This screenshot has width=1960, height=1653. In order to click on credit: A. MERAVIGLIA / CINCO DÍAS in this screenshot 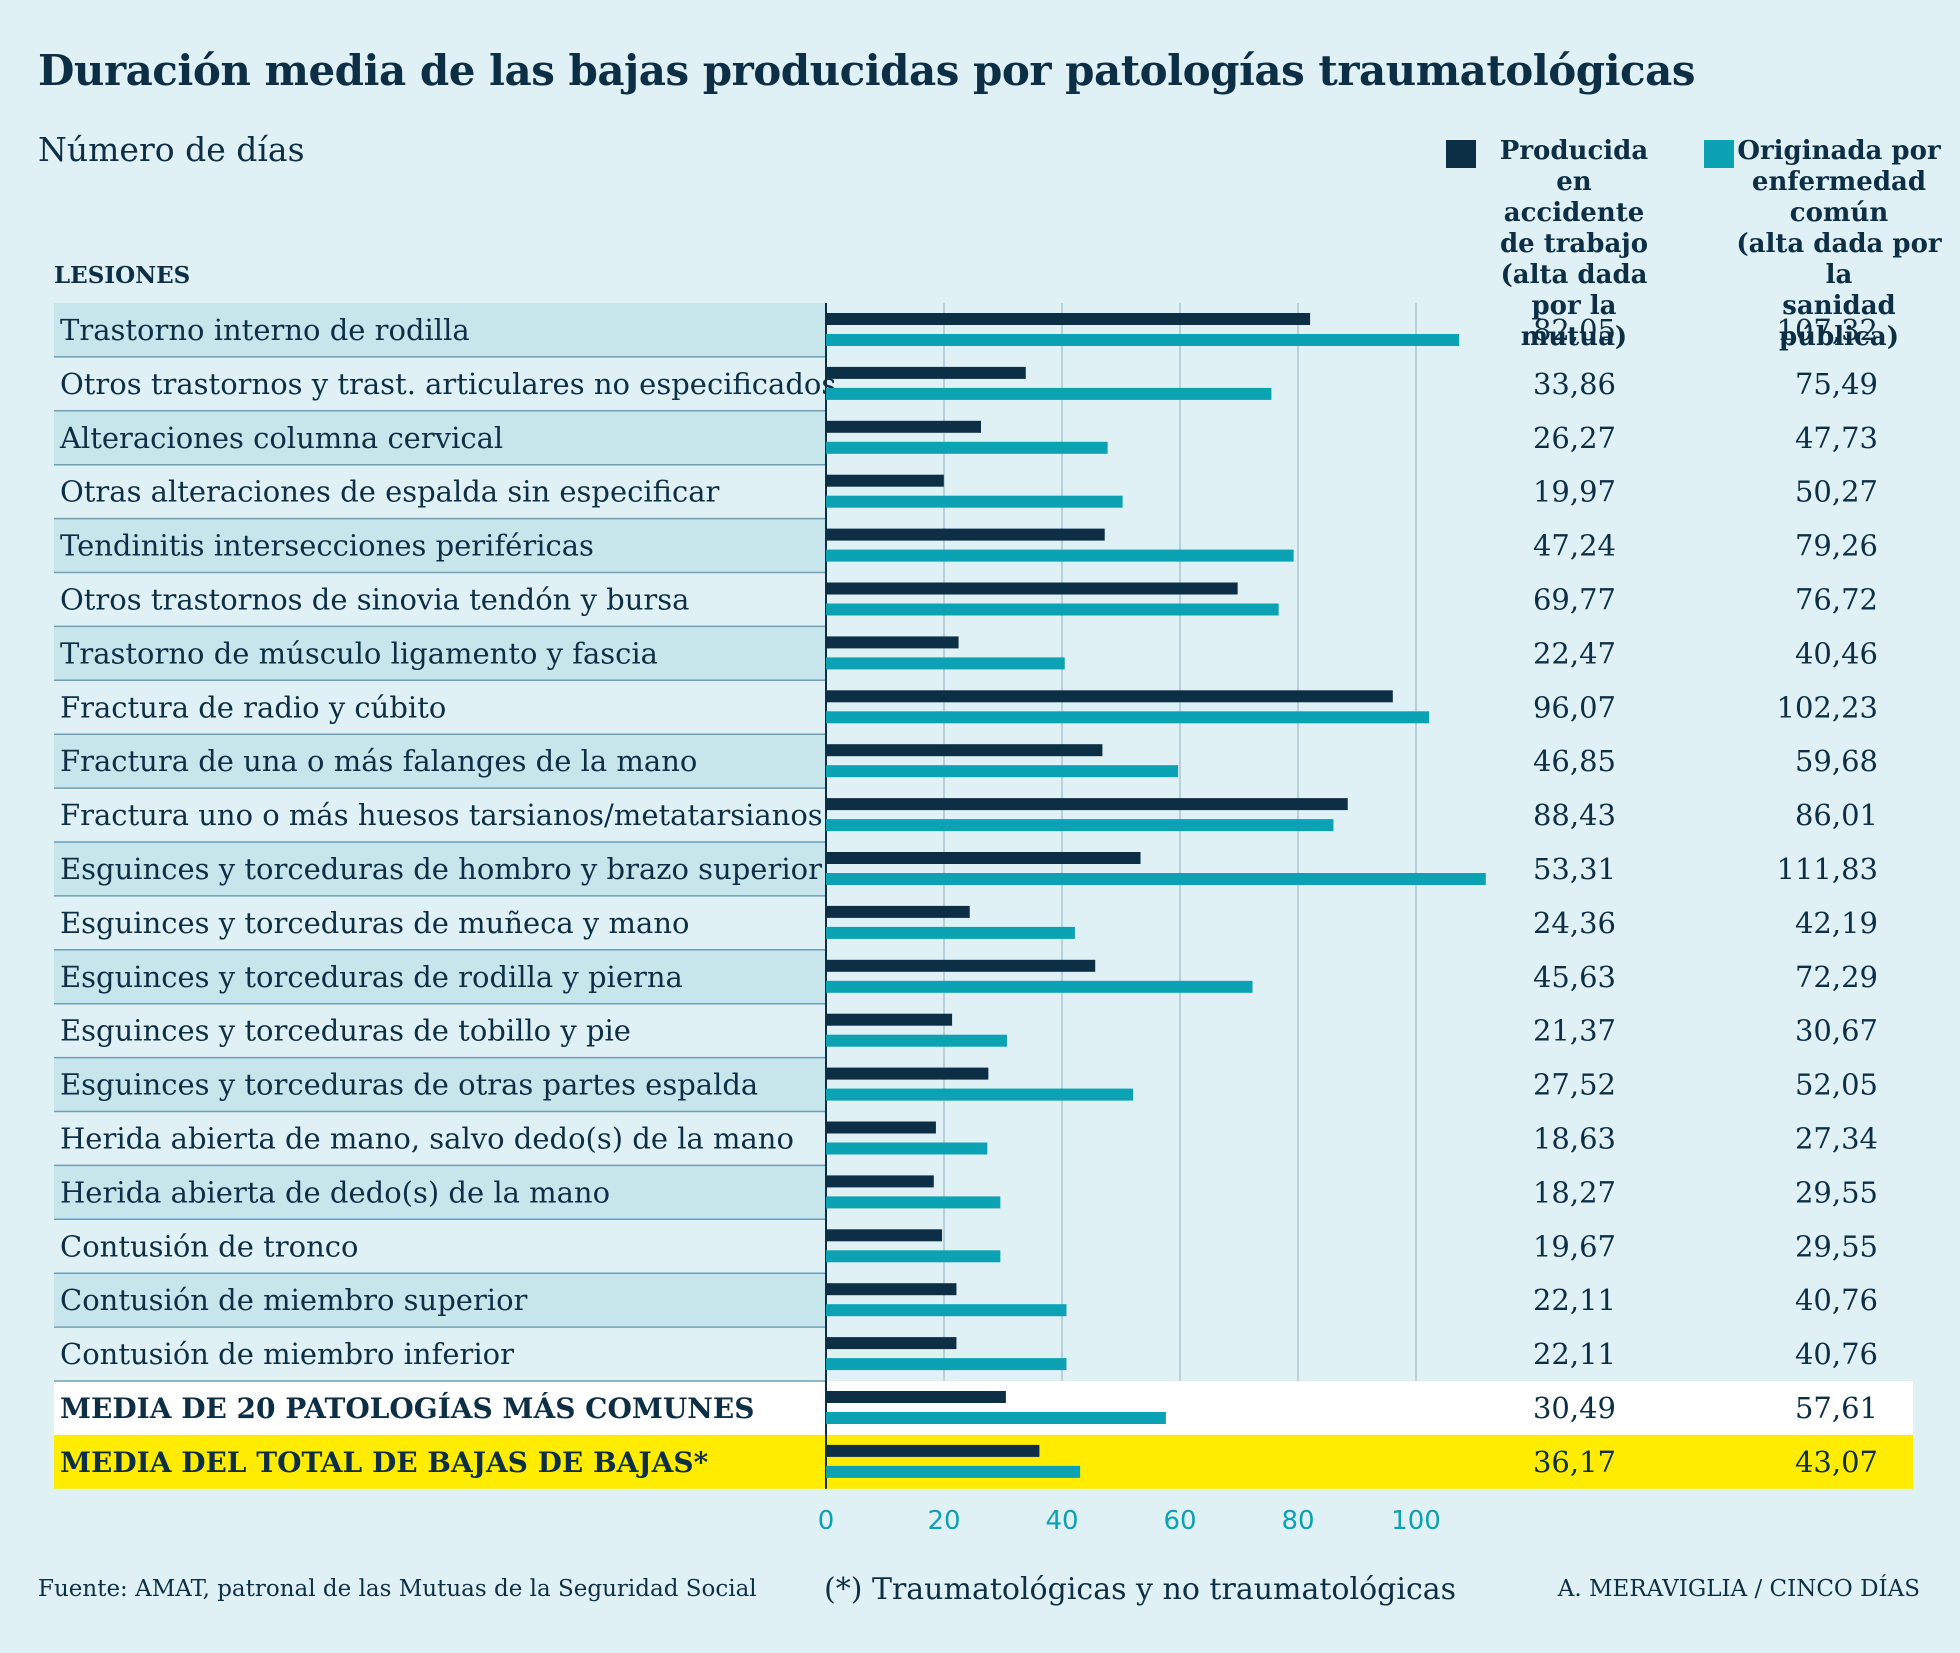, I will do `click(1738, 1589)`.